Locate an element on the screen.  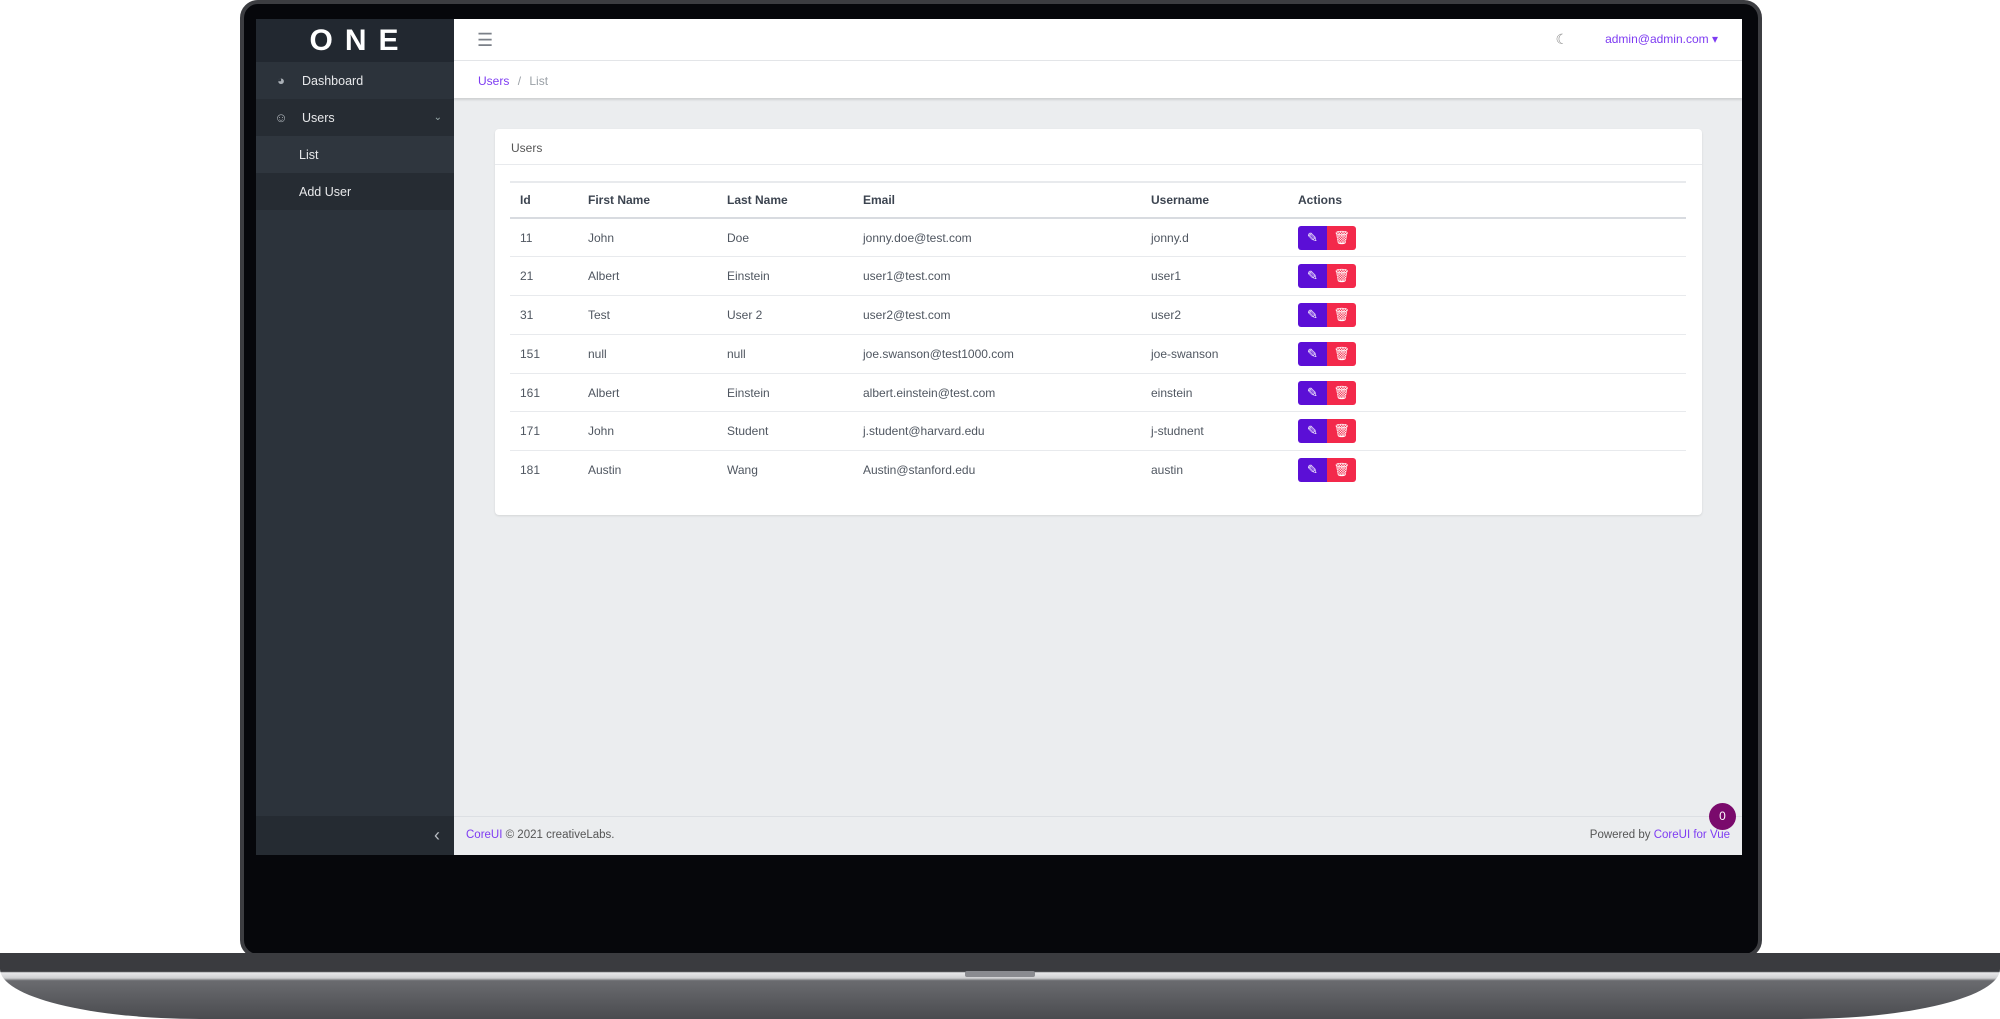
cell-username: user1 is located at coordinates (1214, 276).